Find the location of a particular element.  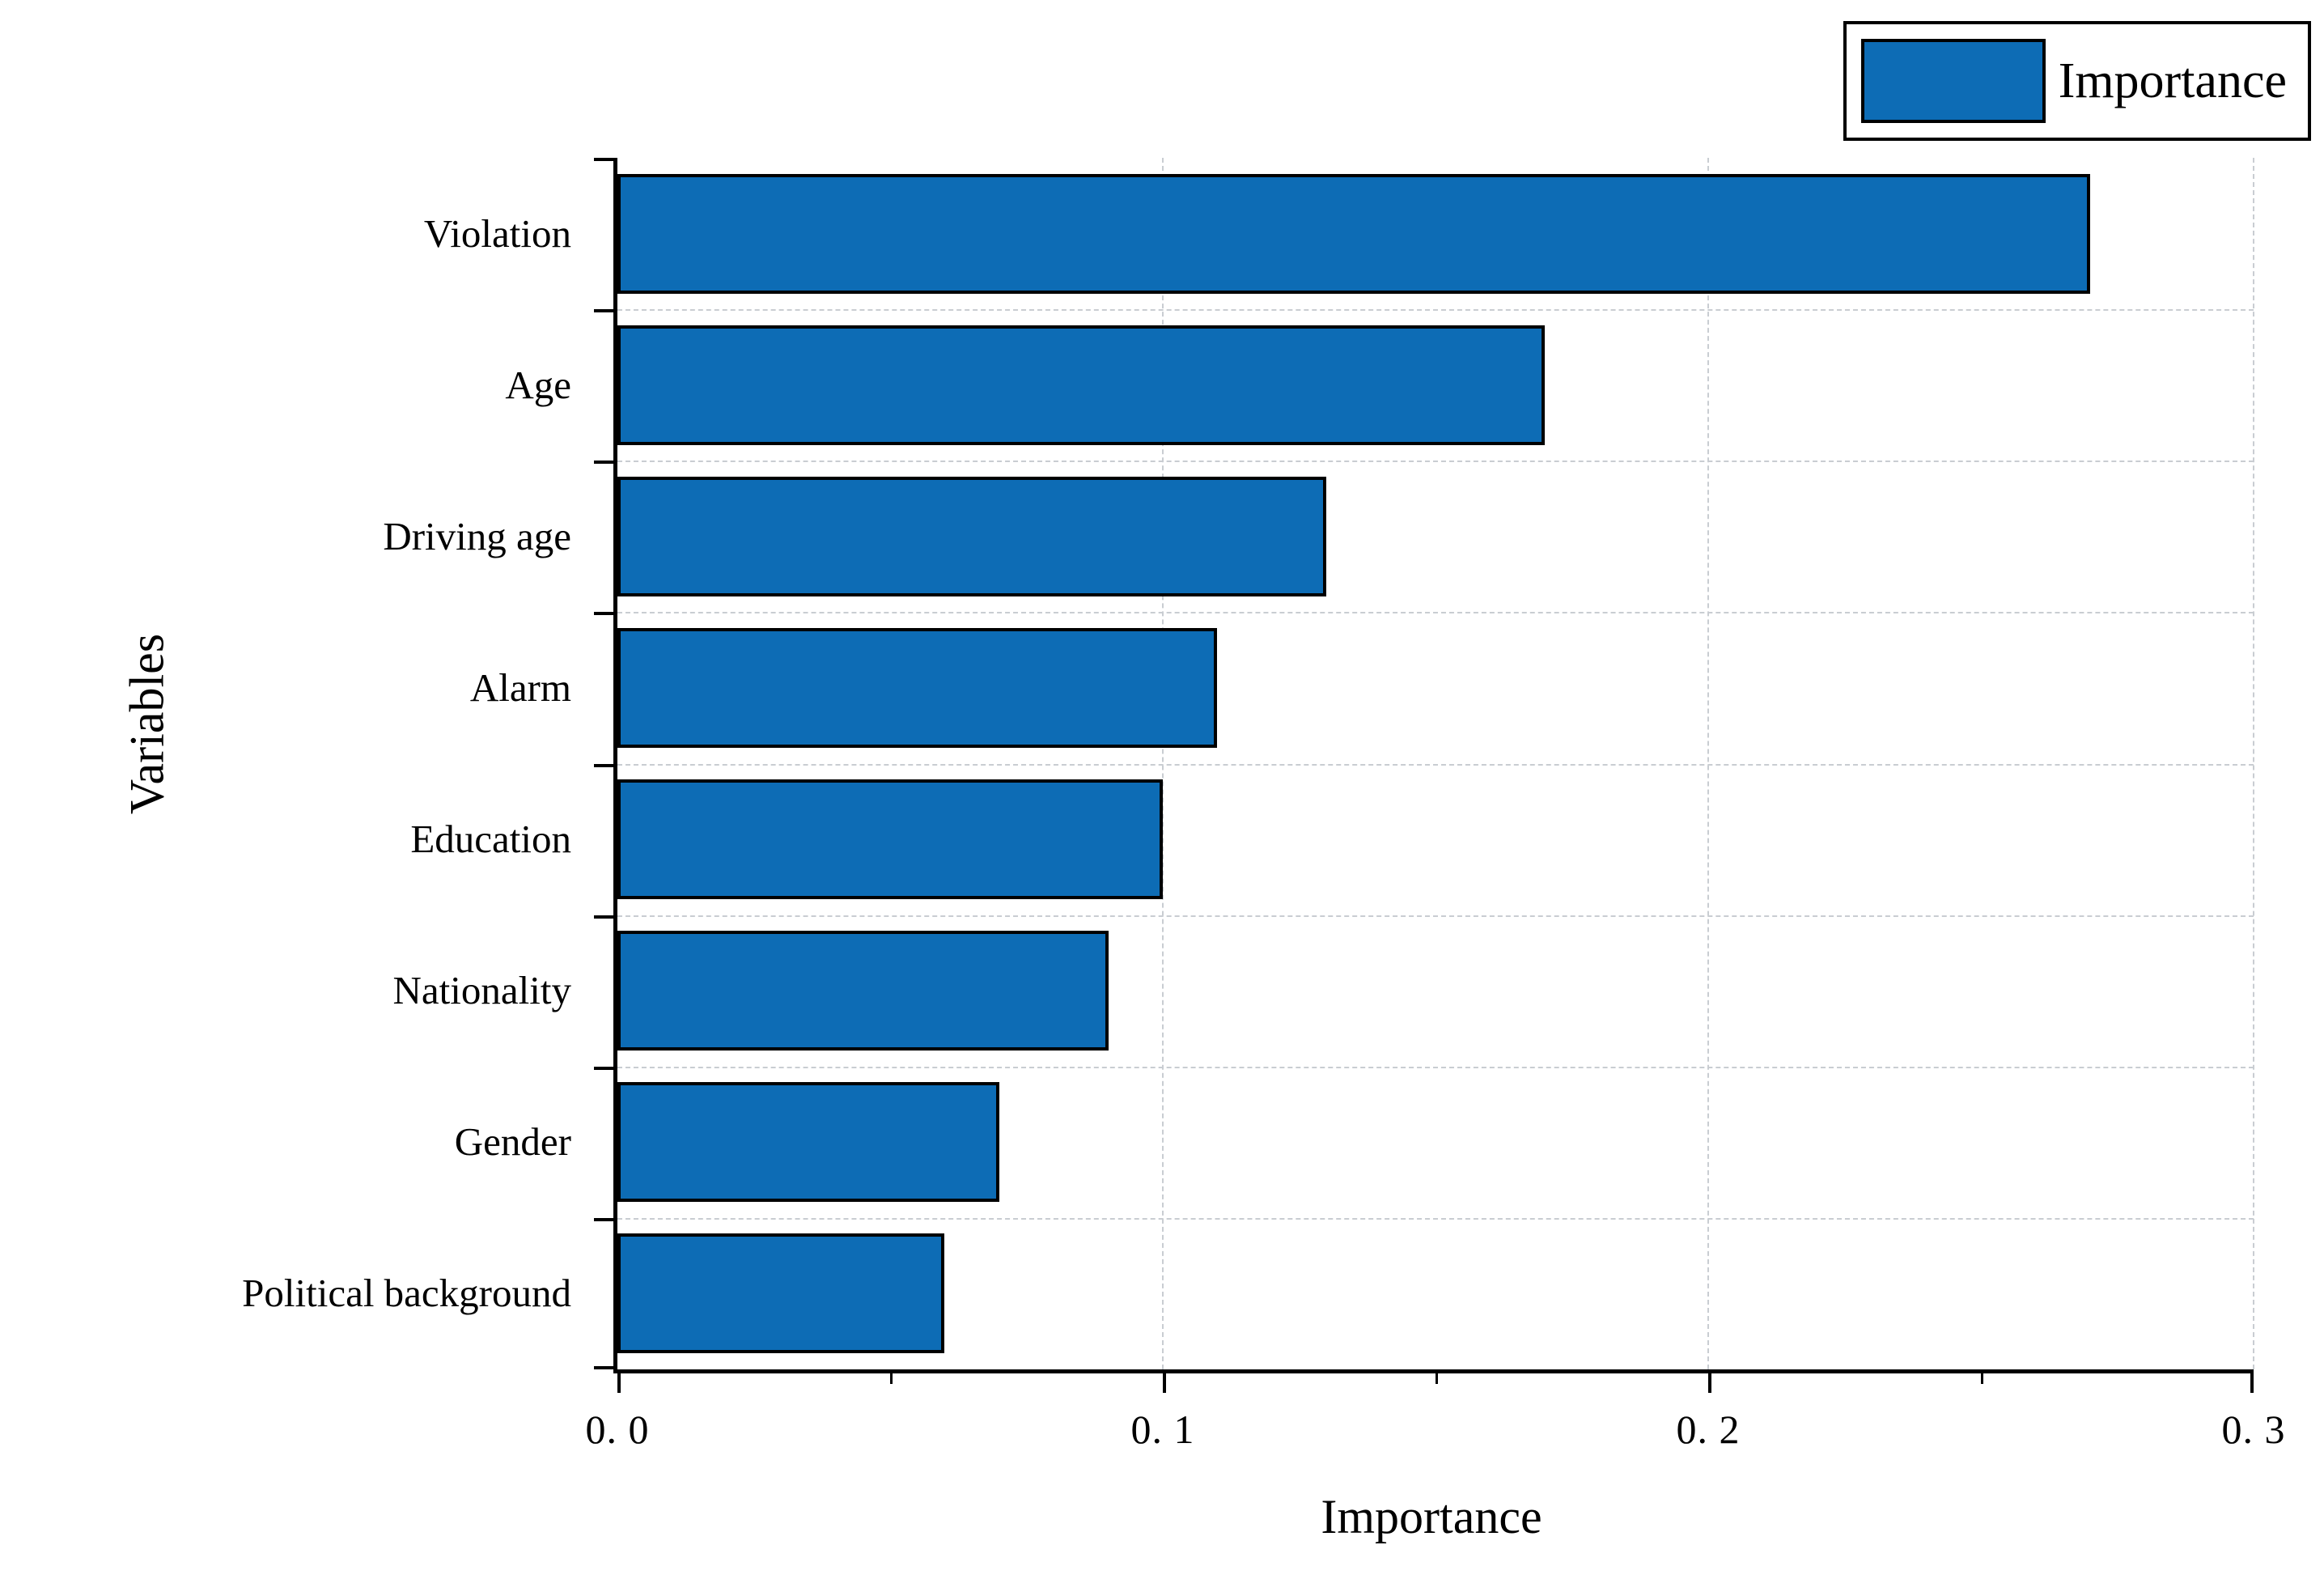

legend: Importance is located at coordinates (2077, 81).